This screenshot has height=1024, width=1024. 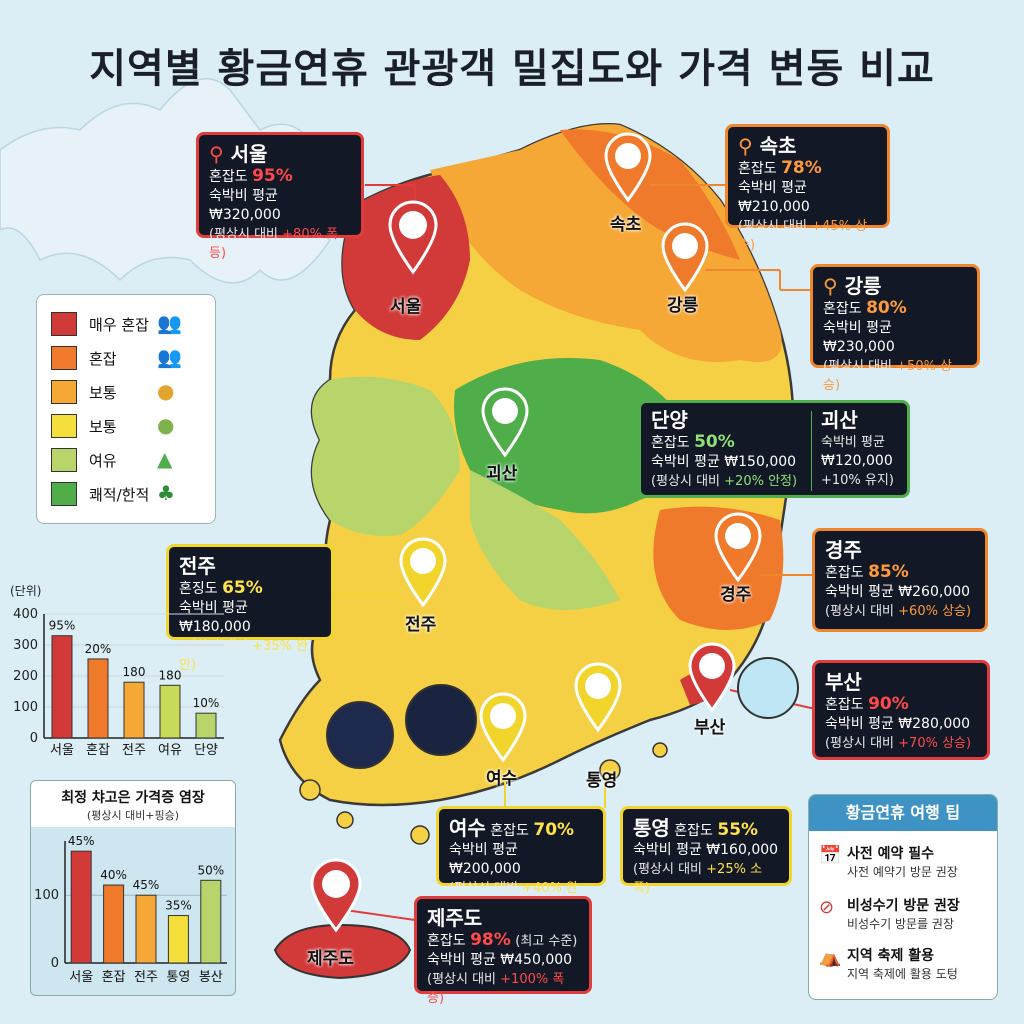 What do you see at coordinates (768, 688) in the screenshot?
I see `beach-photo` at bounding box center [768, 688].